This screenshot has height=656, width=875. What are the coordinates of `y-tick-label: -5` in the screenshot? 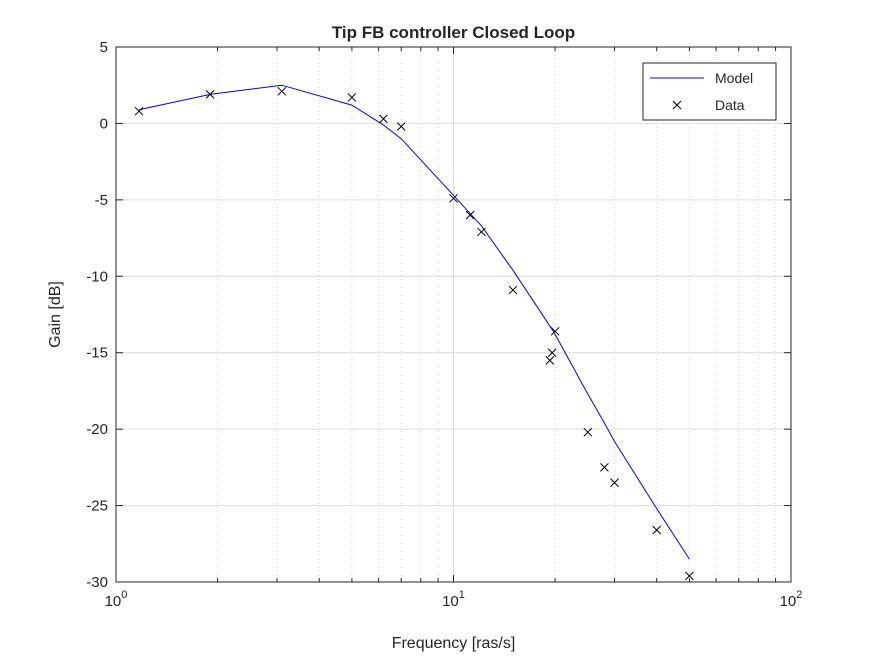 It's located at (101, 200).